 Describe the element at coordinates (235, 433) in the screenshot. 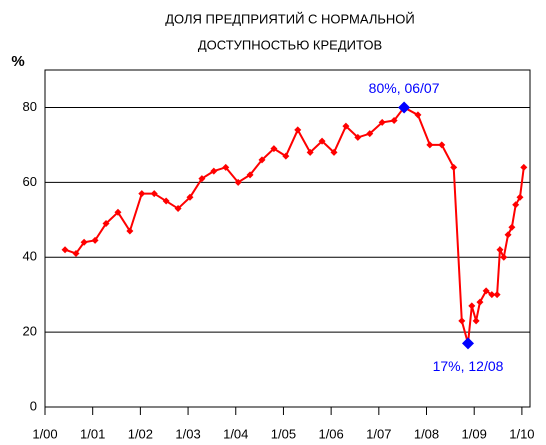

I see `x-tick-label: 1/04` at that location.